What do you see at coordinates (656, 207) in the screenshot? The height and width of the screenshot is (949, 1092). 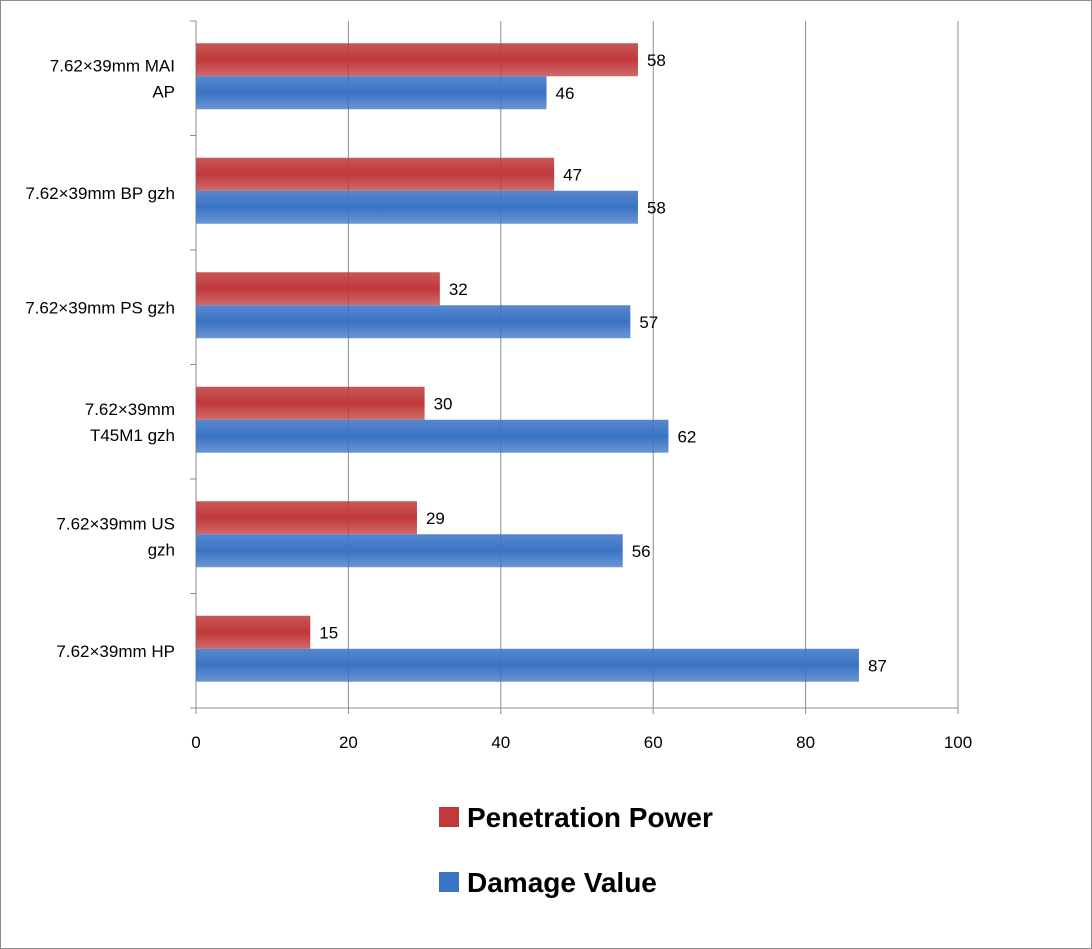 I see `data-label-damage-1: 58` at bounding box center [656, 207].